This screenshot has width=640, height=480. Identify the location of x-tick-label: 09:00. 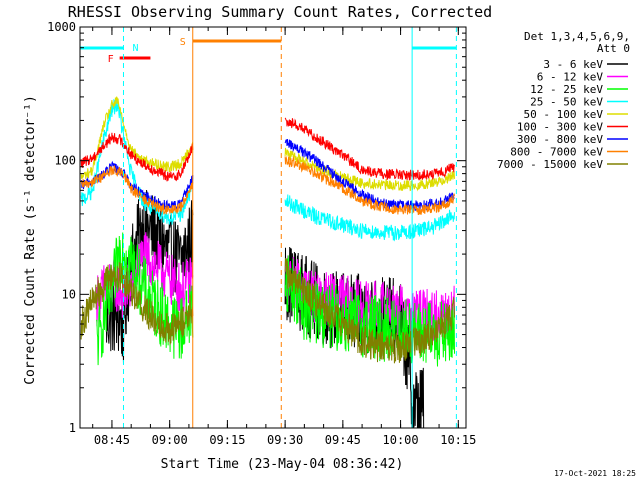
(170, 440).